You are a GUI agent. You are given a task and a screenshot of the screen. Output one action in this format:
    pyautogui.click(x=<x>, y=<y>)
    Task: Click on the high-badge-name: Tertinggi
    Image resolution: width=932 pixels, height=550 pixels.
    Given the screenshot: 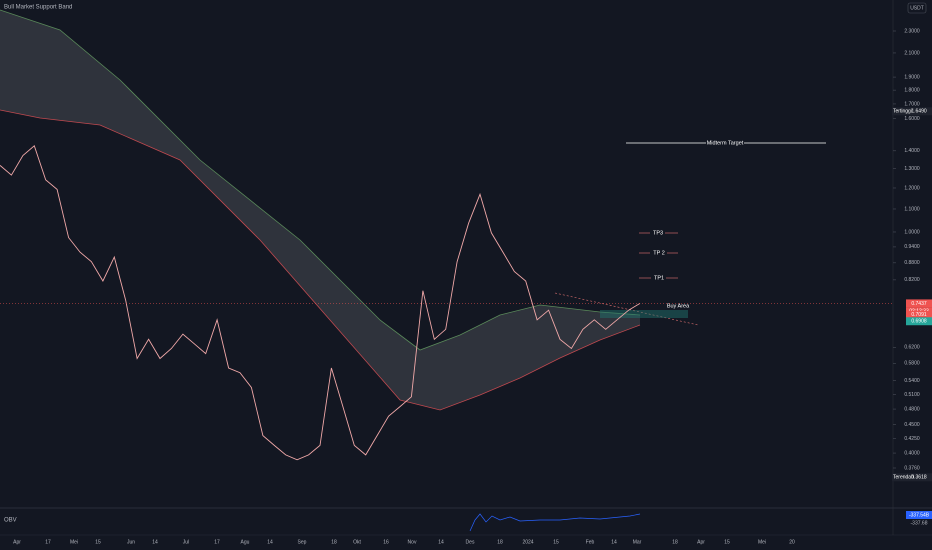 What is the action you would take?
    pyautogui.click(x=902, y=112)
    